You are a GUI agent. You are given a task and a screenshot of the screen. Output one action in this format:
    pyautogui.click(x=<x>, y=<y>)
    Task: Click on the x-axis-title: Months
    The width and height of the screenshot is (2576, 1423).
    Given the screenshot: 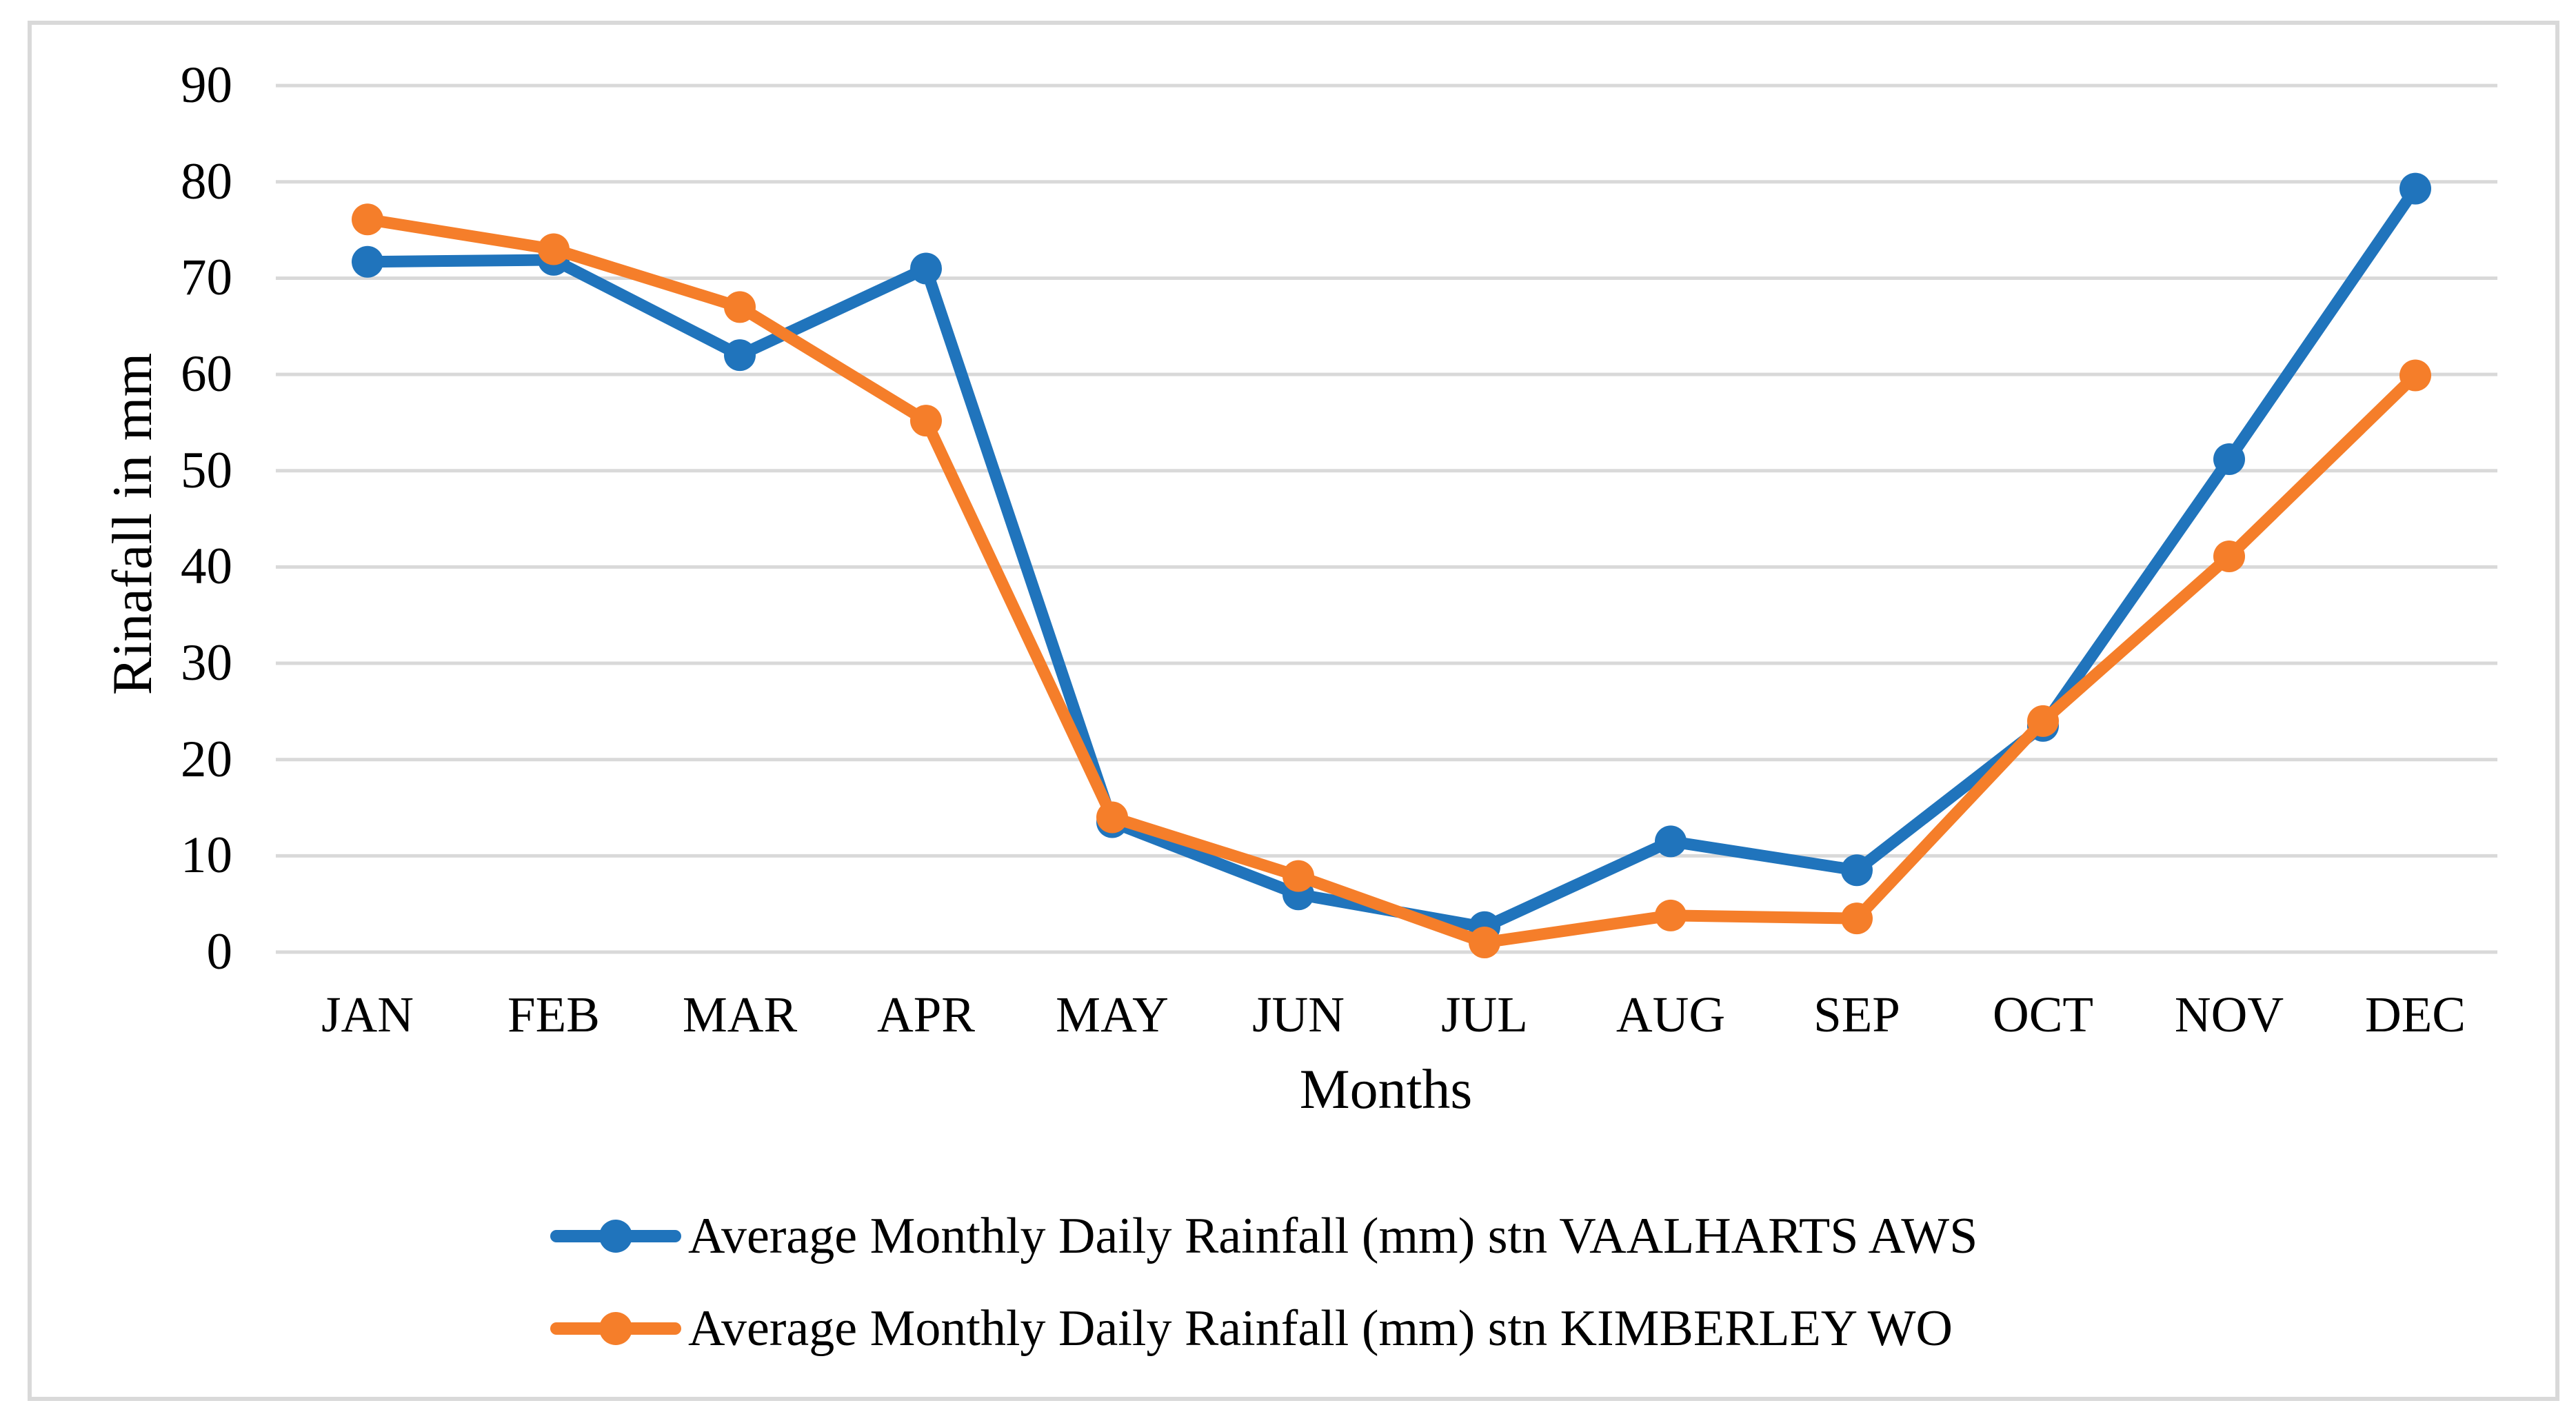 What is the action you would take?
    pyautogui.click(x=1386, y=1089)
    